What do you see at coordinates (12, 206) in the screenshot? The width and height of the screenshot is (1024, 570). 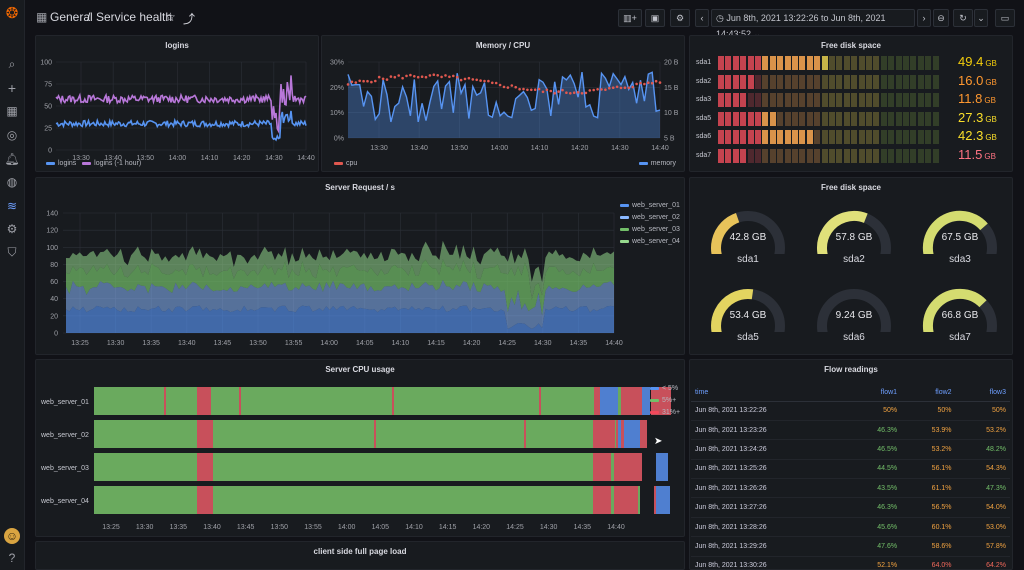 I see `connections-icon: ≋` at bounding box center [12, 206].